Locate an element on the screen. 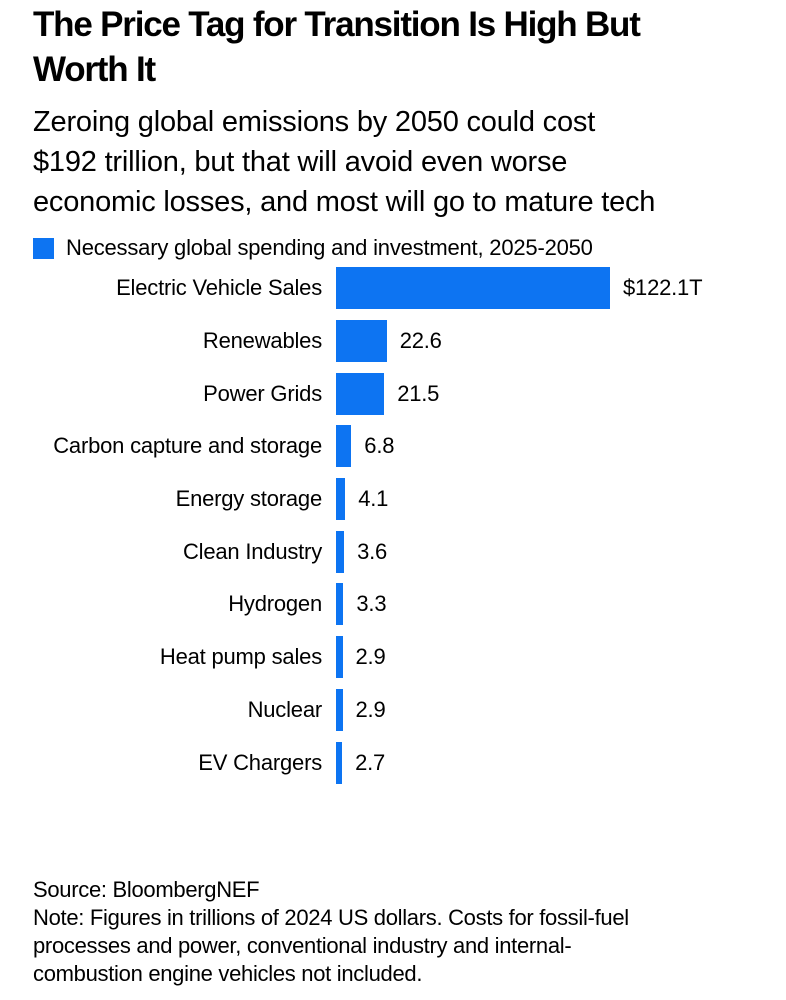 This screenshot has height=1000, width=786. bar-category-label: Nuclear is located at coordinates (285, 709).